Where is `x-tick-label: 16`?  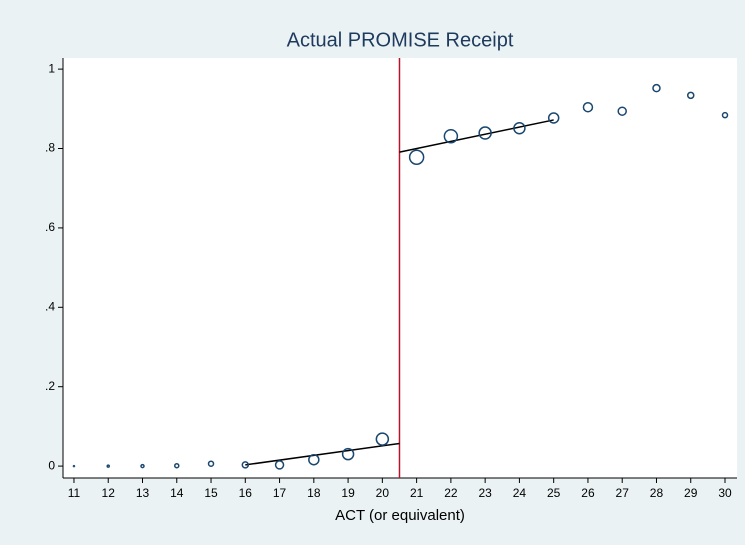 x-tick-label: 16 is located at coordinates (246, 493).